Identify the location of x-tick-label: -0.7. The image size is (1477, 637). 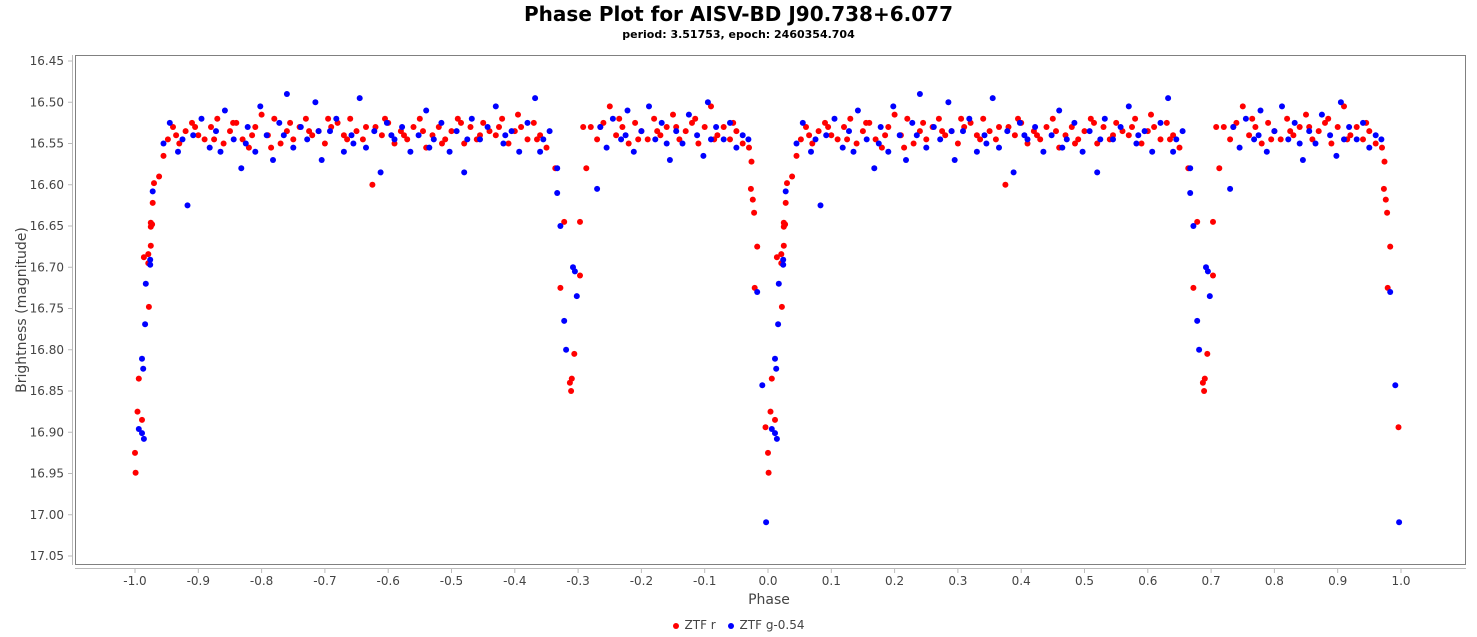
(324, 581).